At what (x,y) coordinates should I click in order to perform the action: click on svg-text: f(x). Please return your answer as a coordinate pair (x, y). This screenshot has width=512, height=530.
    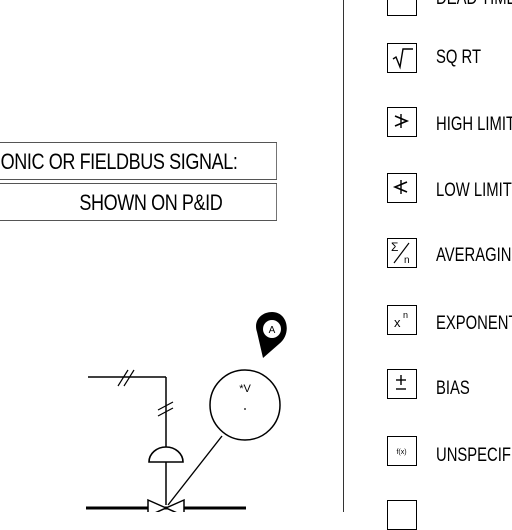
    Looking at the image, I should click on (401, 452).